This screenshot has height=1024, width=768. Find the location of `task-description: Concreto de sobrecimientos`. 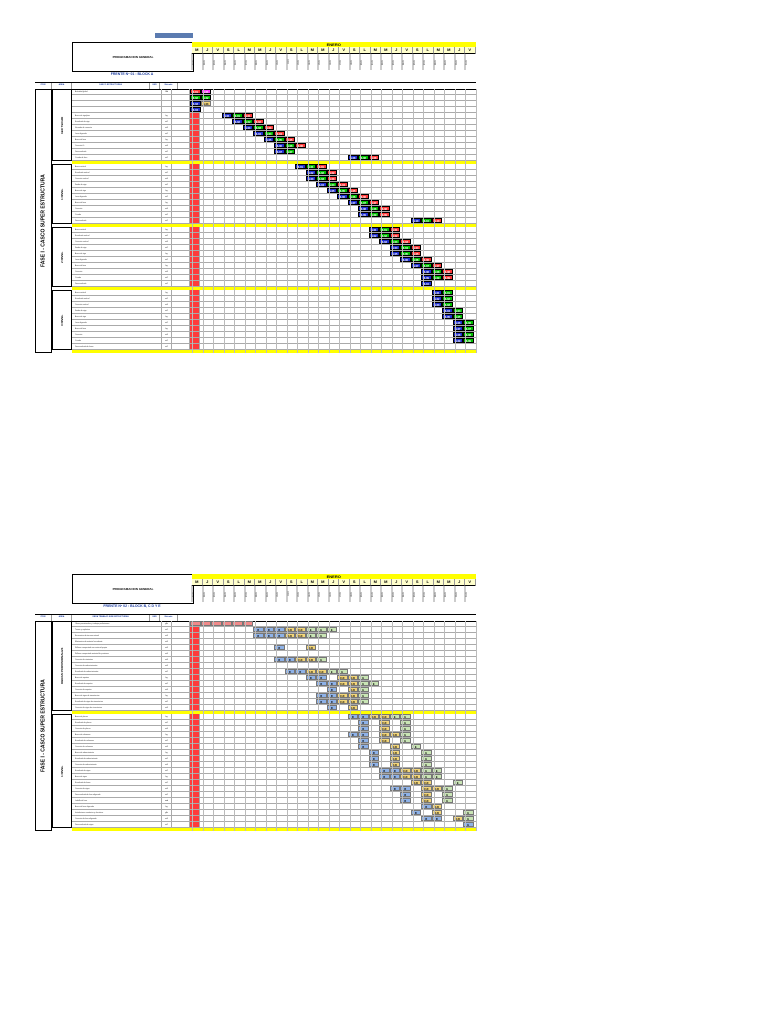

task-description: Concreto de sobrecimientos is located at coordinates (118, 665).